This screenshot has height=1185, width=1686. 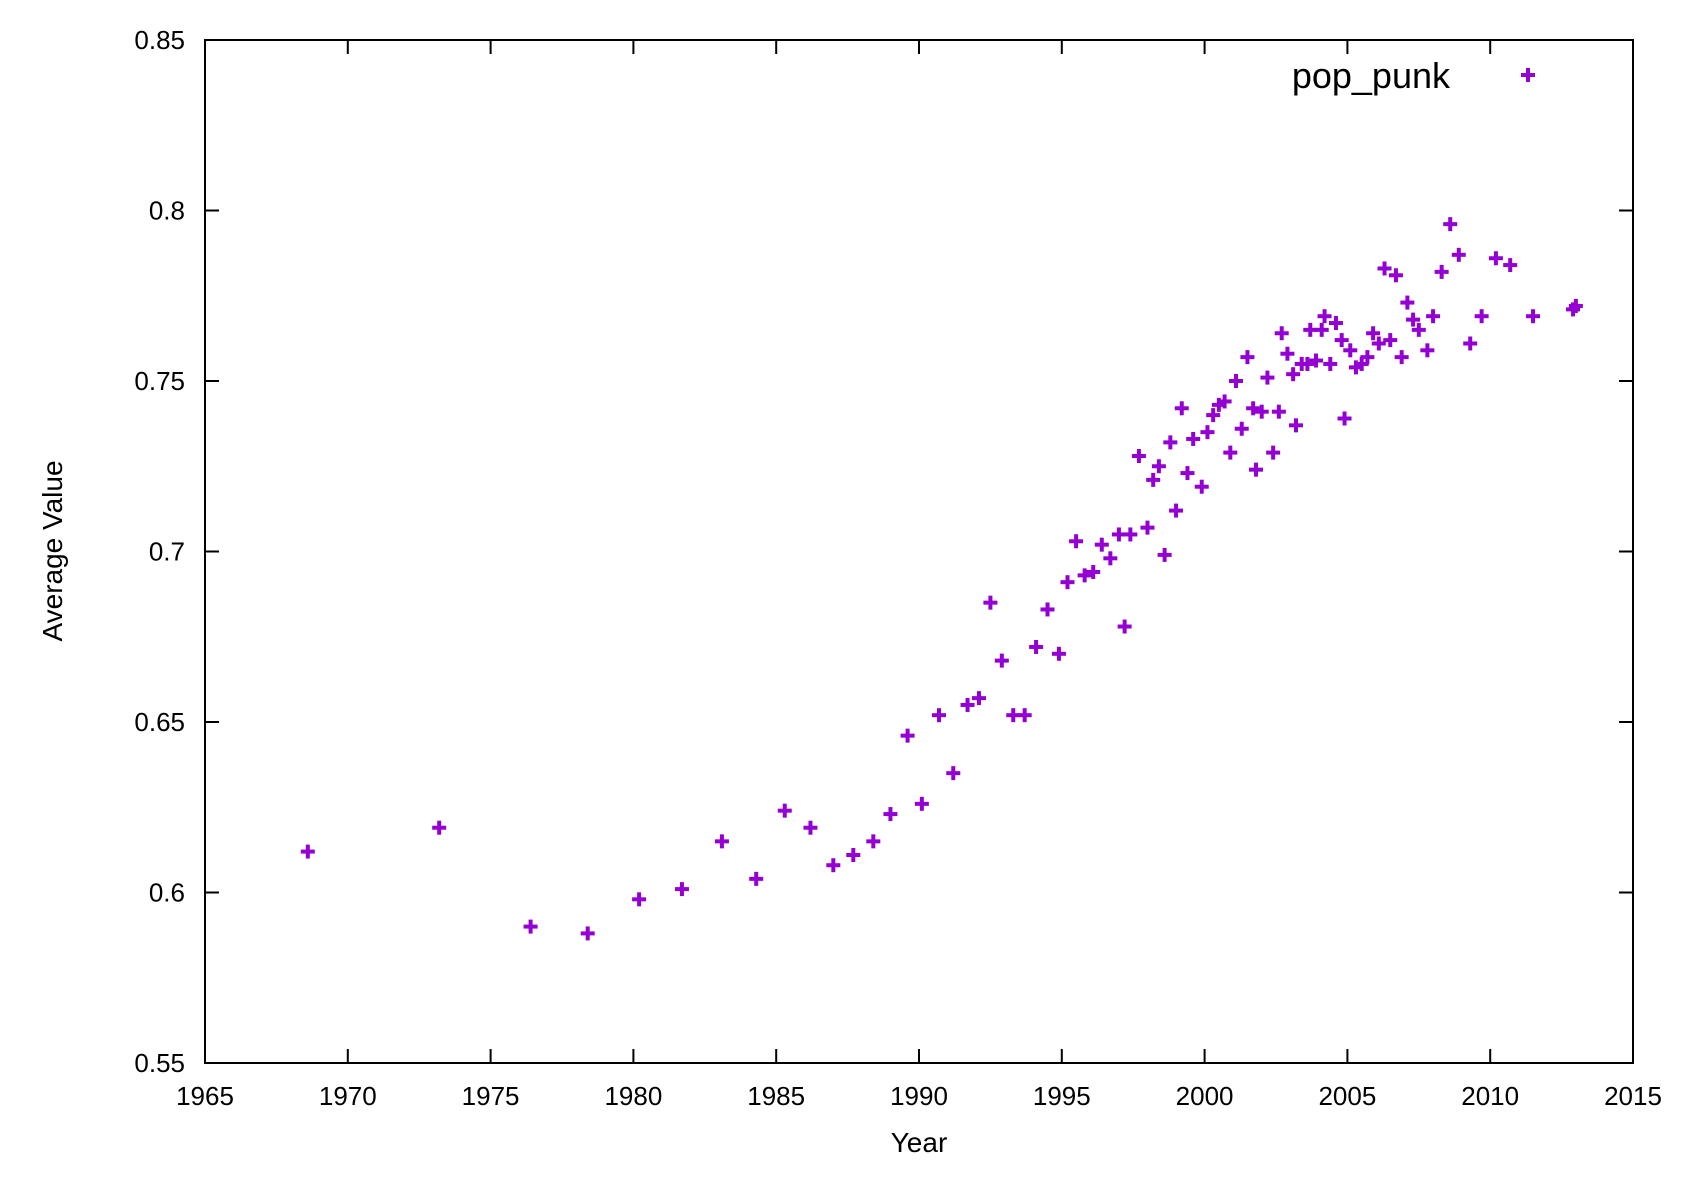 What do you see at coordinates (1347, 1096) in the screenshot?
I see `x-tick-label: 2005` at bounding box center [1347, 1096].